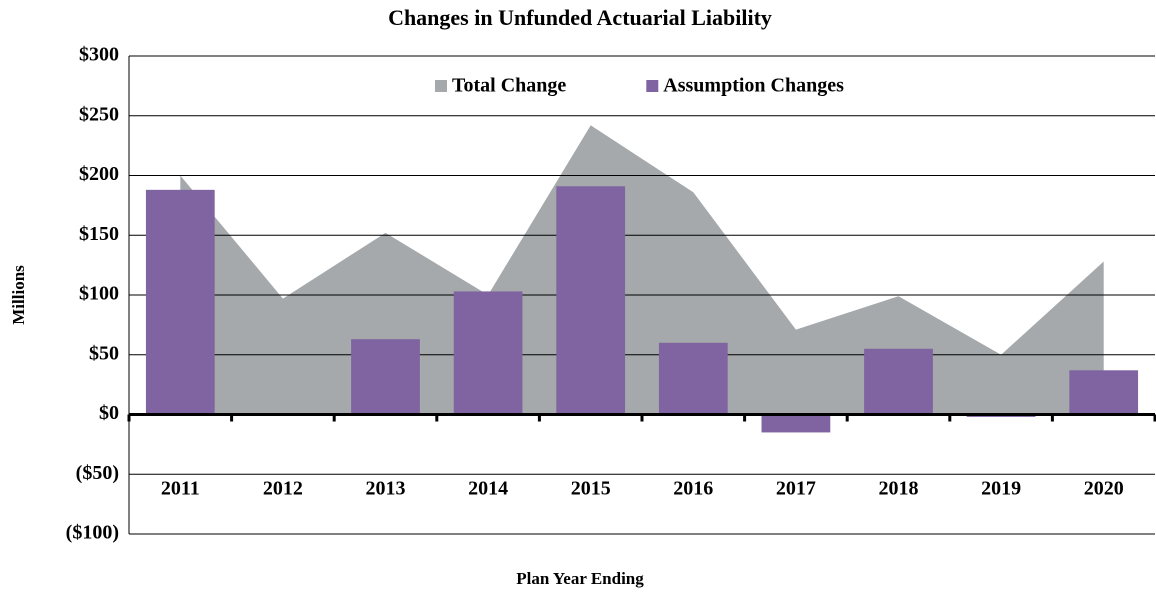 This screenshot has height=592, width=1156. What do you see at coordinates (1001, 489) in the screenshot?
I see `x-tick-label: 2019` at bounding box center [1001, 489].